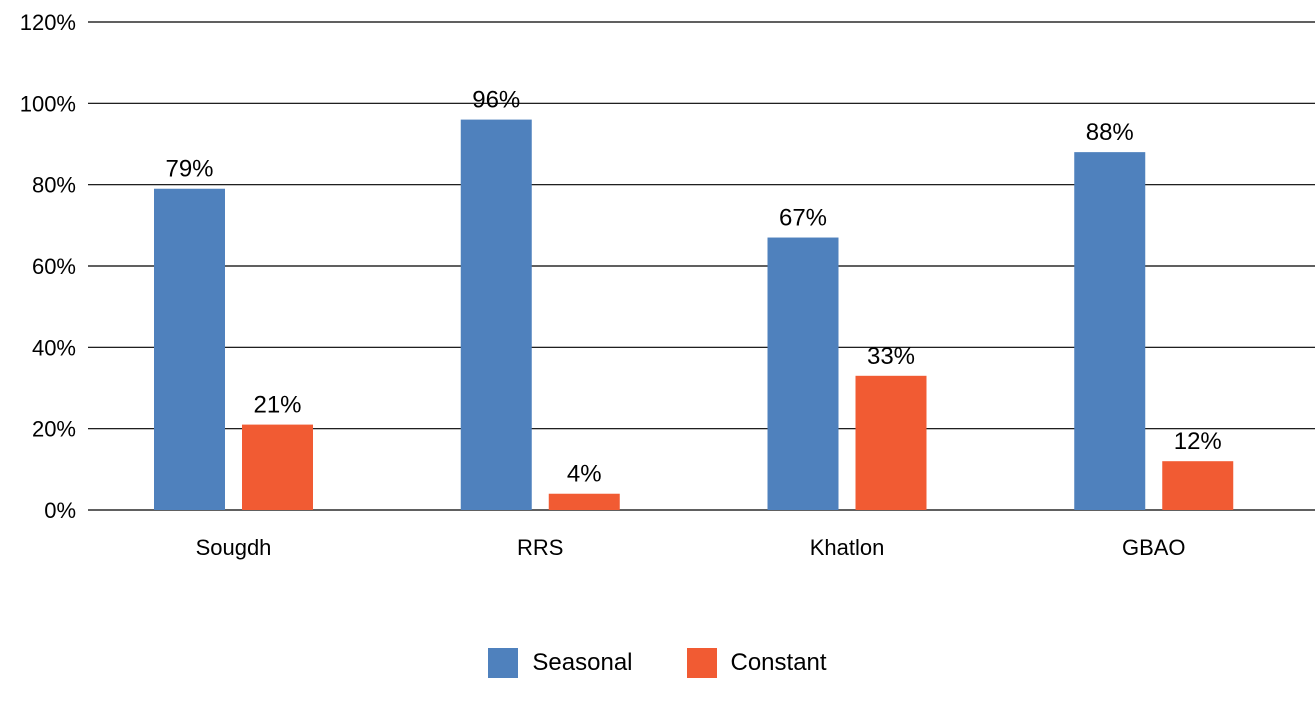 This screenshot has width=1315, height=704. Describe the element at coordinates (691, 547) in the screenshot. I see `x-axis-ticks: Sougdh RRS Khatlon GBAO` at that location.